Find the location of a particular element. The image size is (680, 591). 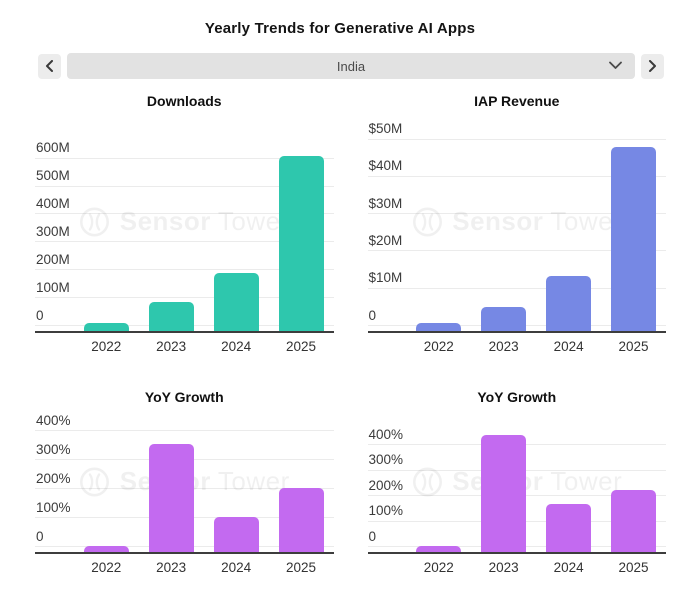

y-tick-label-$50M: $50M is located at coordinates (385, 129).